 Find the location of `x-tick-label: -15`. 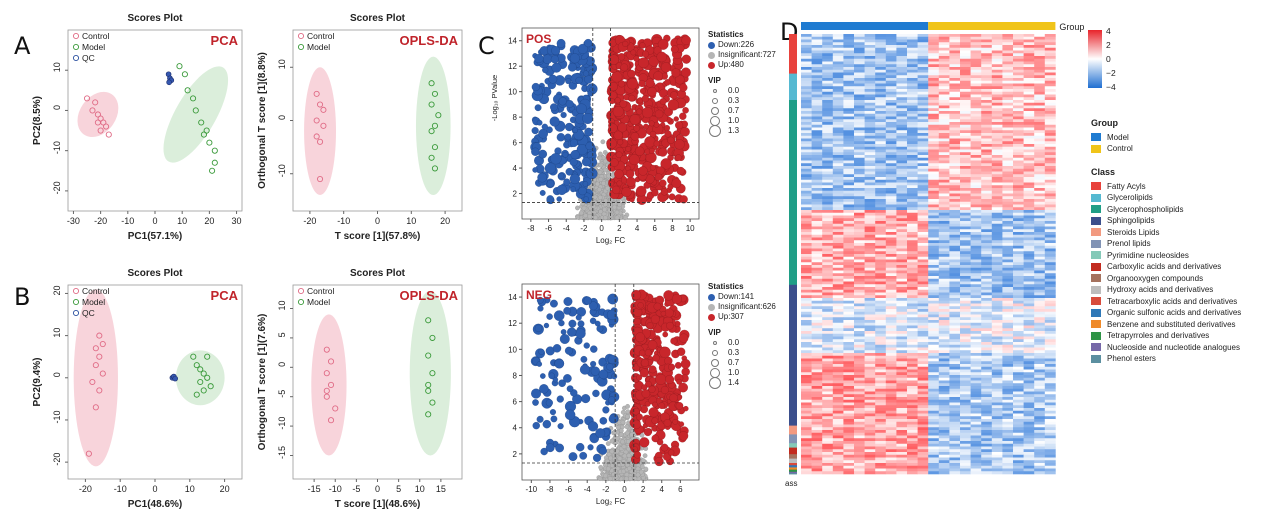

x-tick-label: -15 is located at coordinates (314, 489).